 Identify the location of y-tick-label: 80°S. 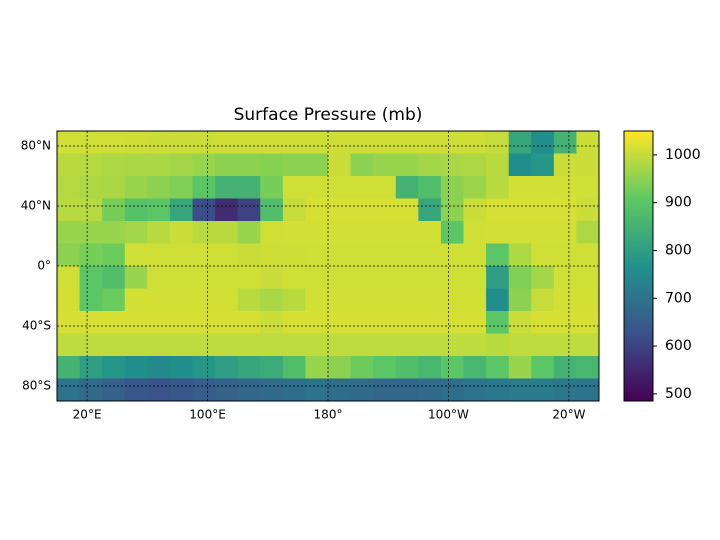
(36, 386).